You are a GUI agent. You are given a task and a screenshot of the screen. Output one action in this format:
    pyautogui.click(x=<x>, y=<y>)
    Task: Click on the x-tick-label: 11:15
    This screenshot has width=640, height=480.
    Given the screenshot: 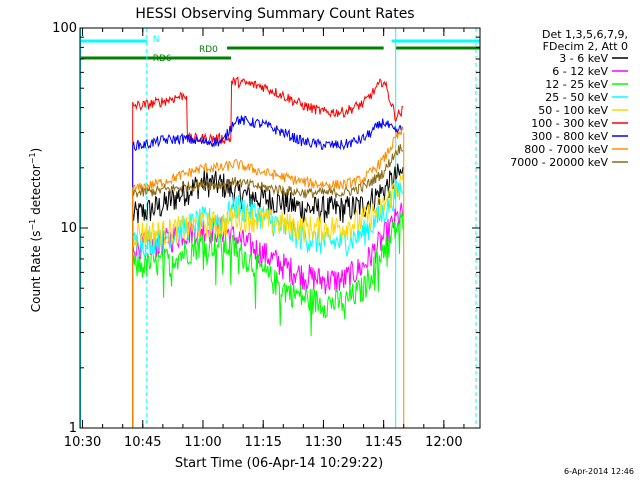 What is the action you would take?
    pyautogui.click(x=262, y=442)
    